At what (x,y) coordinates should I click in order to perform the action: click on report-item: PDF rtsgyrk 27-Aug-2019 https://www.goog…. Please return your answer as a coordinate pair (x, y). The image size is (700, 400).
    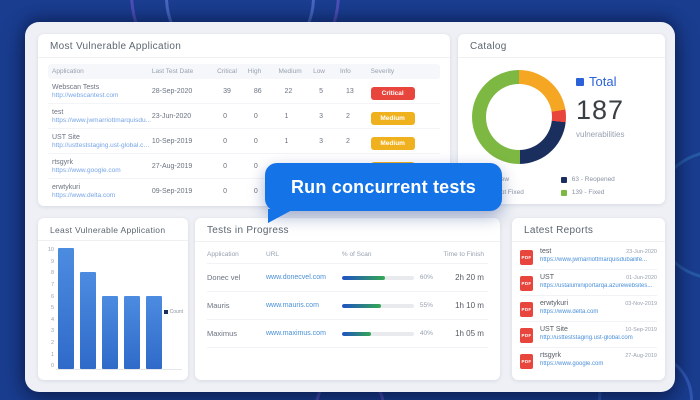
    Looking at the image, I should click on (588, 361).